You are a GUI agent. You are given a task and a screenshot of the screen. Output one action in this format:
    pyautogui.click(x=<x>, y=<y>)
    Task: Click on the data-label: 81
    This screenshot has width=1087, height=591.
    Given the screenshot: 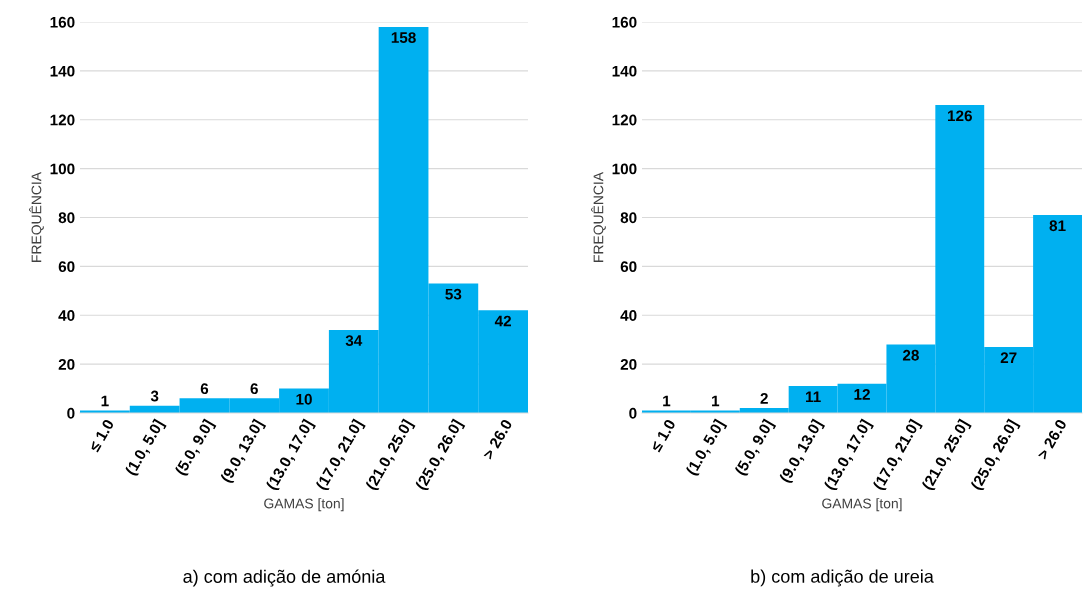 What is the action you would take?
    pyautogui.click(x=1057, y=226)
    